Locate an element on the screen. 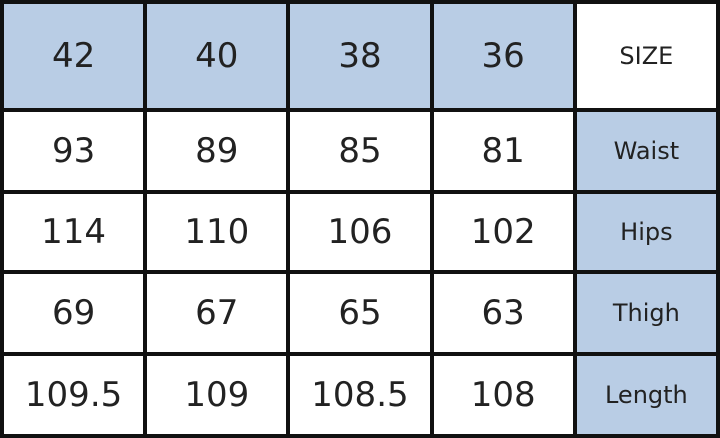 This screenshot has height=438, width=720. size-cell: 38 is located at coordinates (360, 56).